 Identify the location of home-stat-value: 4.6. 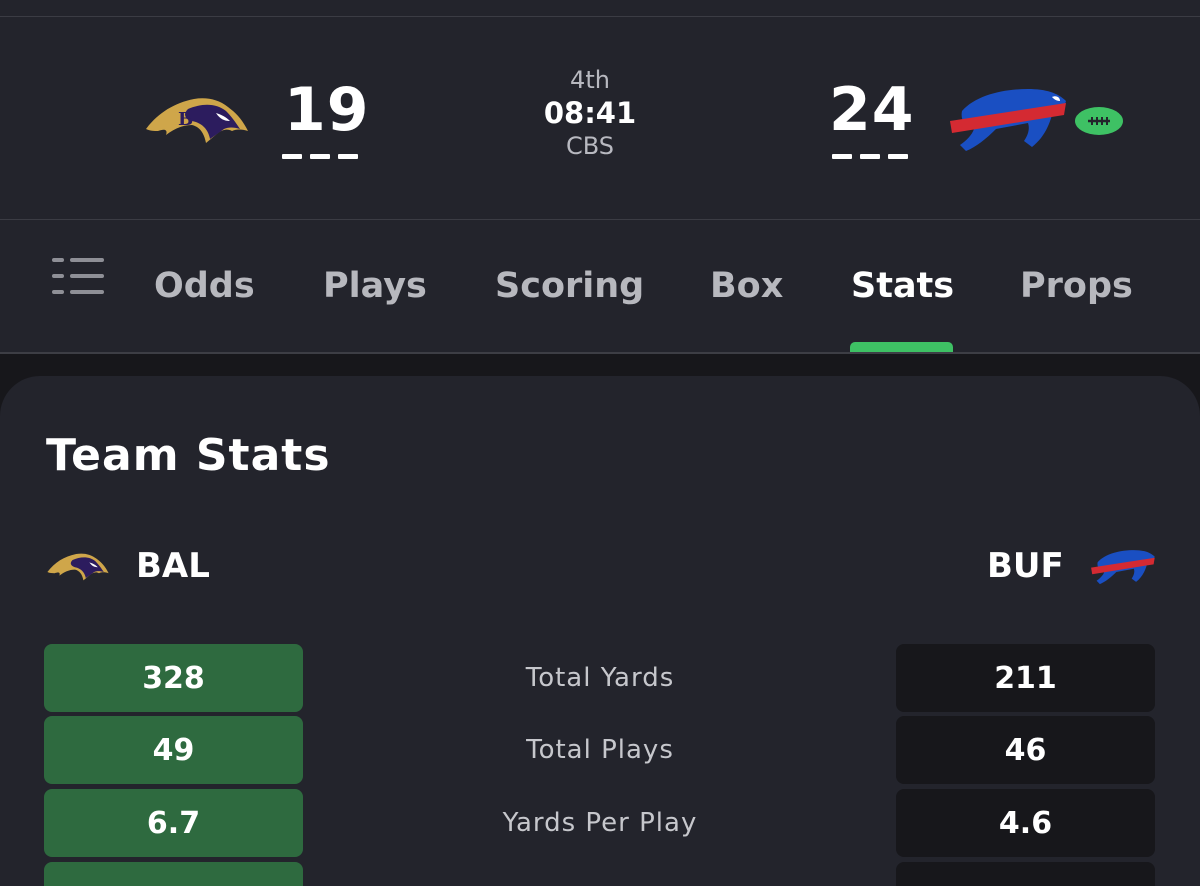
(1025, 823).